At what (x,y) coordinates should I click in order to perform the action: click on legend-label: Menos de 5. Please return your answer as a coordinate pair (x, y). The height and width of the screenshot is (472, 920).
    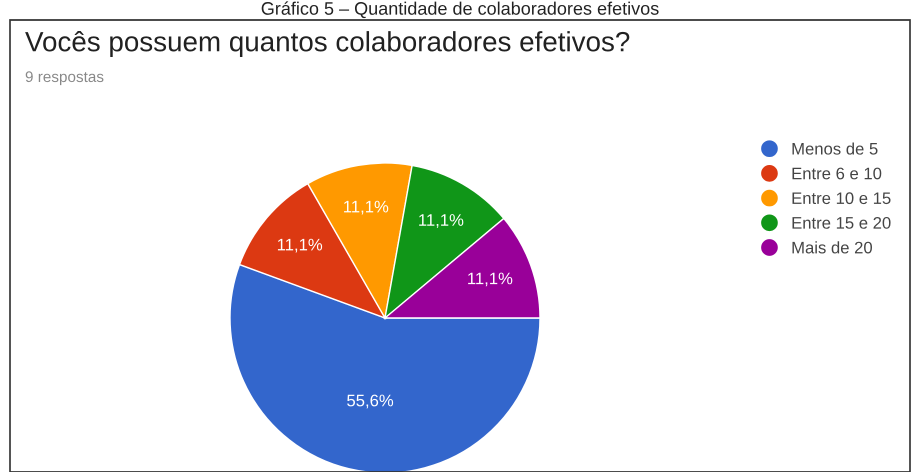
    Looking at the image, I should click on (835, 148).